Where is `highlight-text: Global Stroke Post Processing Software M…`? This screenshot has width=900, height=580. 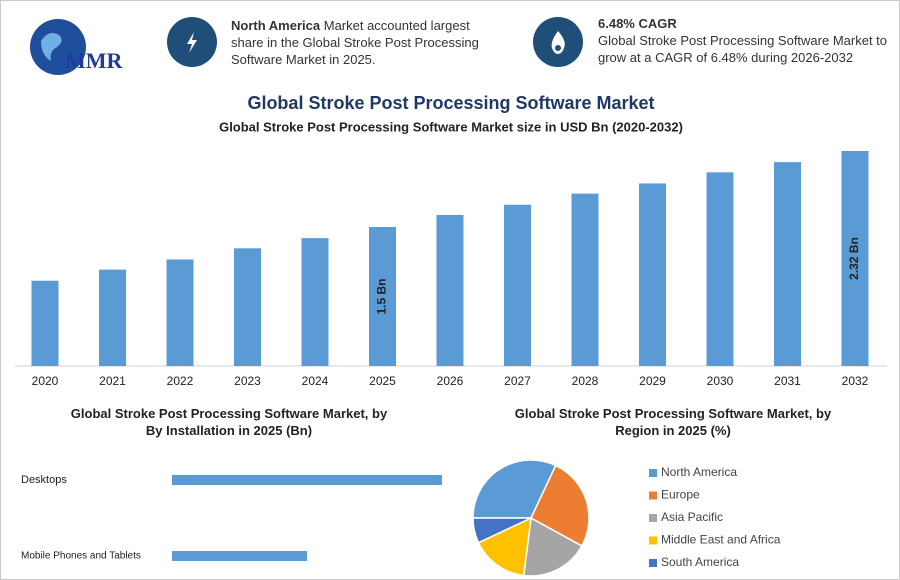 highlight-text: Global Stroke Post Processing Software M… is located at coordinates (743, 49).